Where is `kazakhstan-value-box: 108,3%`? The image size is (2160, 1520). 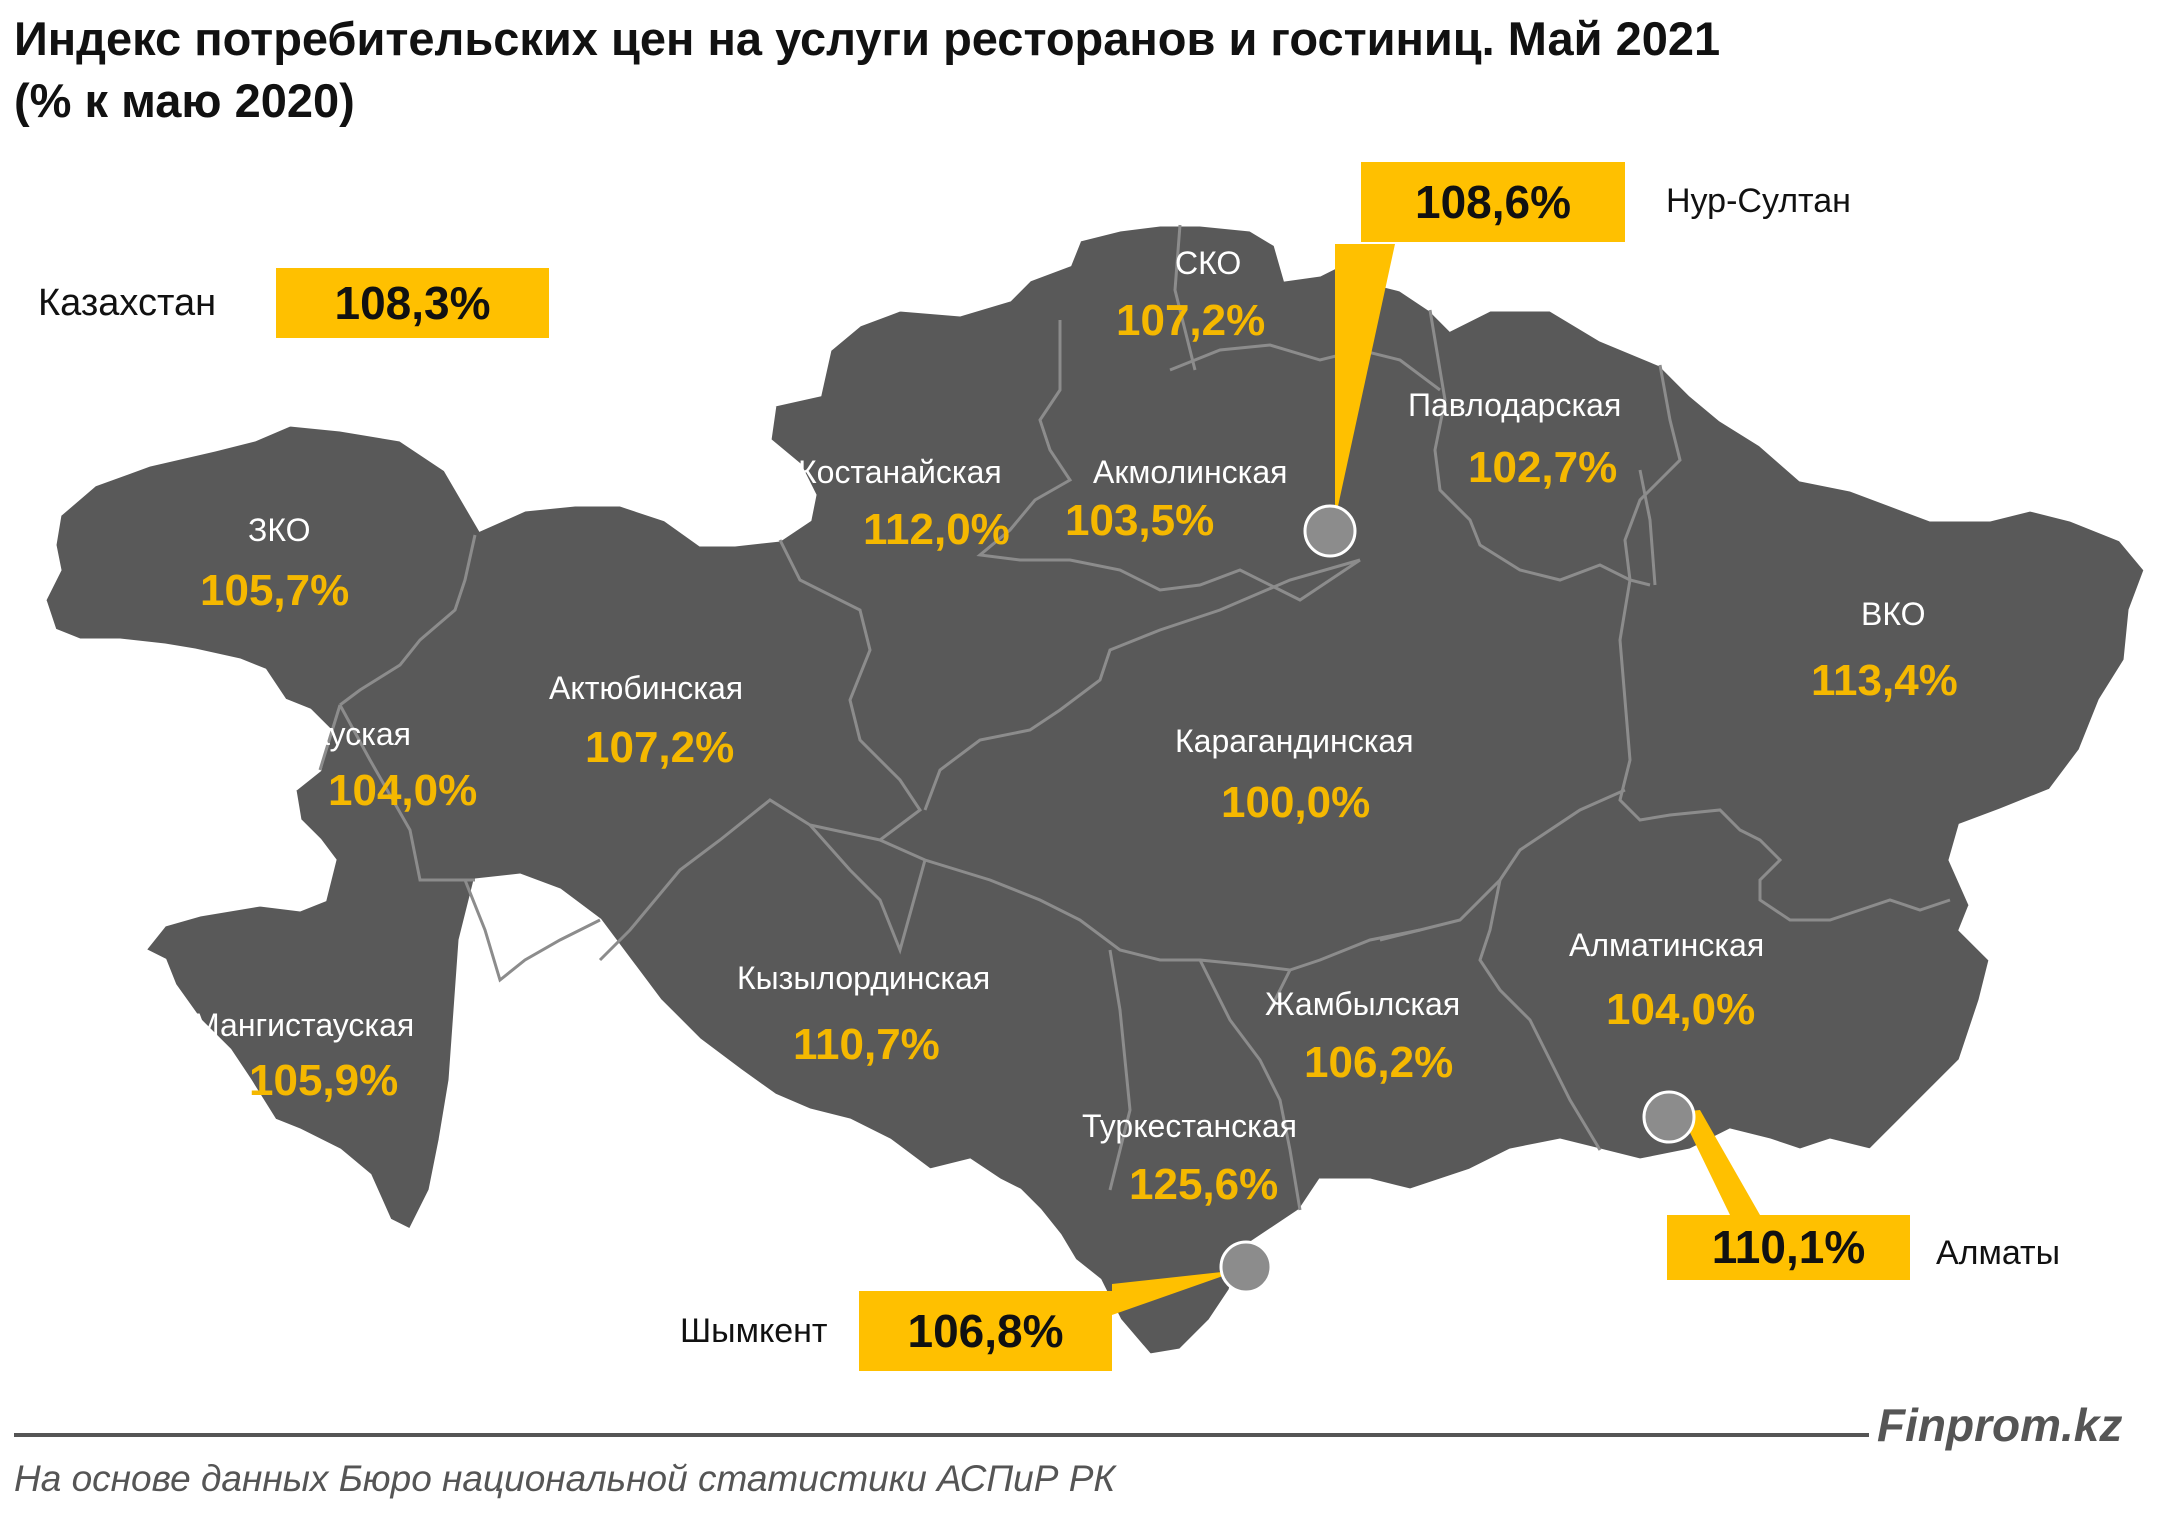 kazakhstan-value-box: 108,3% is located at coordinates (412, 303).